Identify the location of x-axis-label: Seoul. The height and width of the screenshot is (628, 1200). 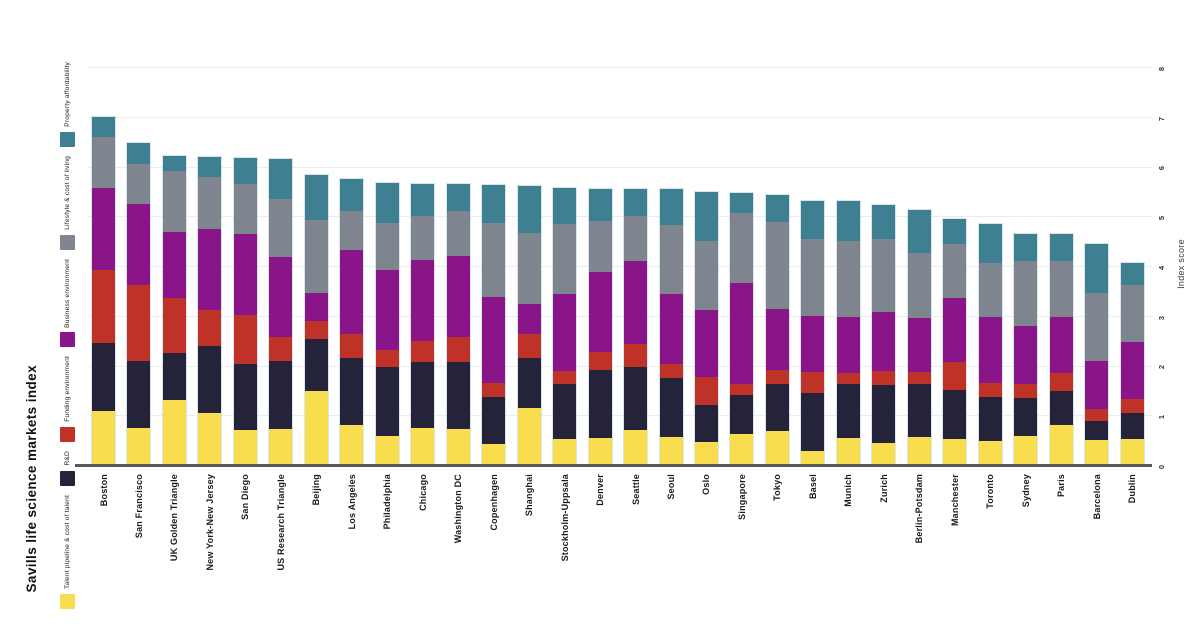
(671, 489).